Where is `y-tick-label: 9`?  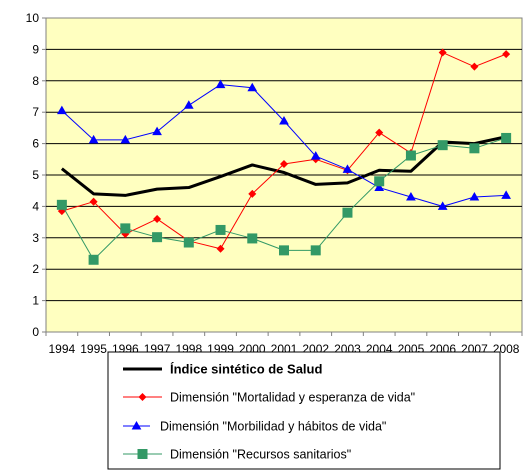
y-tick-label: 9 is located at coordinates (35, 49).